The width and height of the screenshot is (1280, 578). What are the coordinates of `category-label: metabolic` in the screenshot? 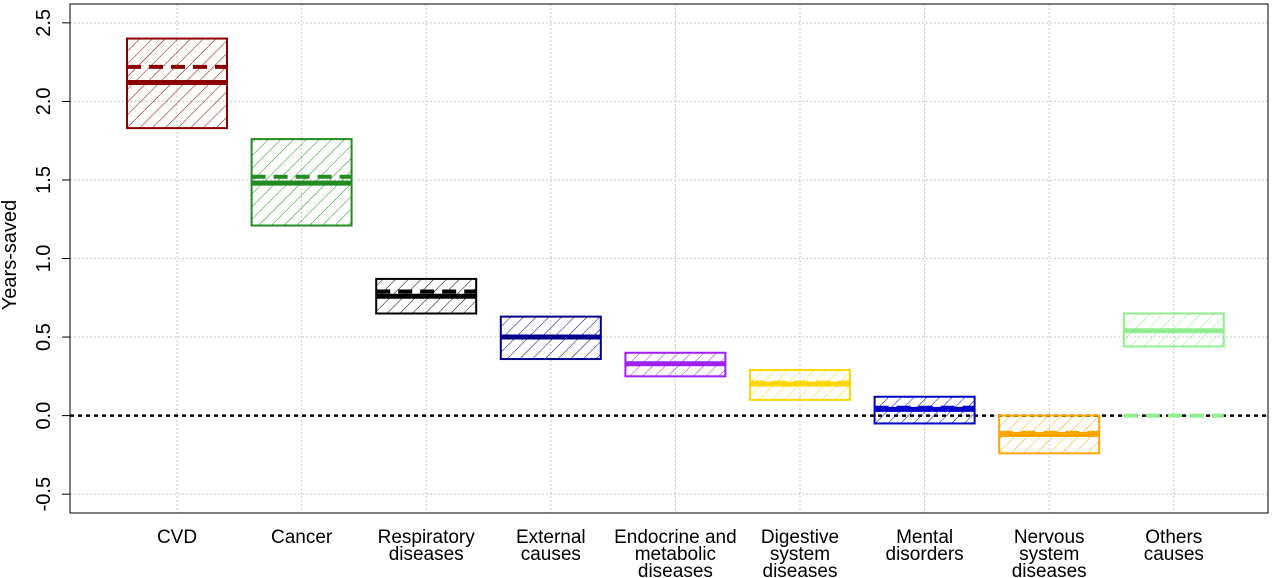 It's located at (675, 554).